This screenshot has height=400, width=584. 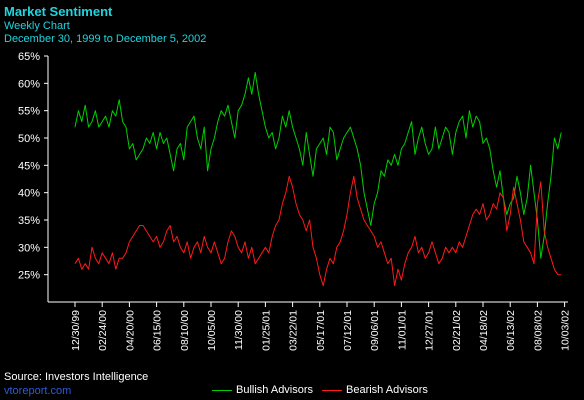 What do you see at coordinates (29, 248) in the screenshot?
I see `y-tick-label: 30%` at bounding box center [29, 248].